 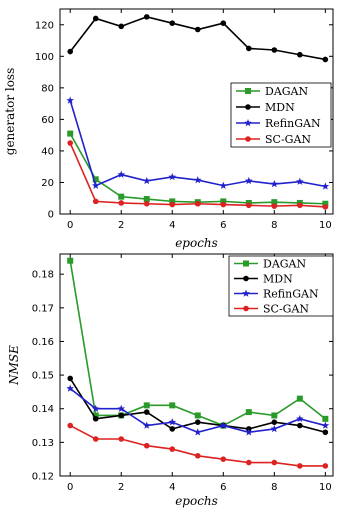 What do you see at coordinates (47, 88) in the screenshot?
I see `y-tick-label: 80` at bounding box center [47, 88].